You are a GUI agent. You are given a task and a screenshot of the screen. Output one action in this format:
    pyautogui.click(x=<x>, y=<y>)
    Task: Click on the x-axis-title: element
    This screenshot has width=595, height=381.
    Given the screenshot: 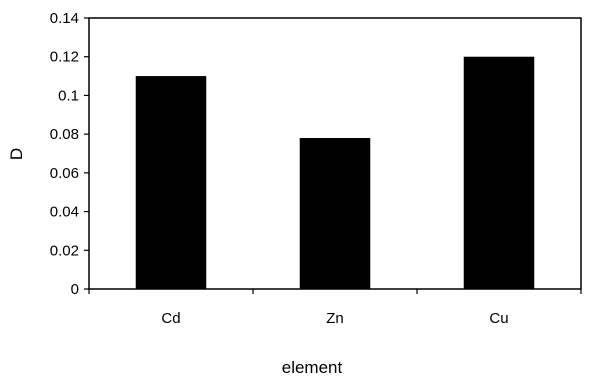 What is the action you would take?
    pyautogui.click(x=312, y=367)
    